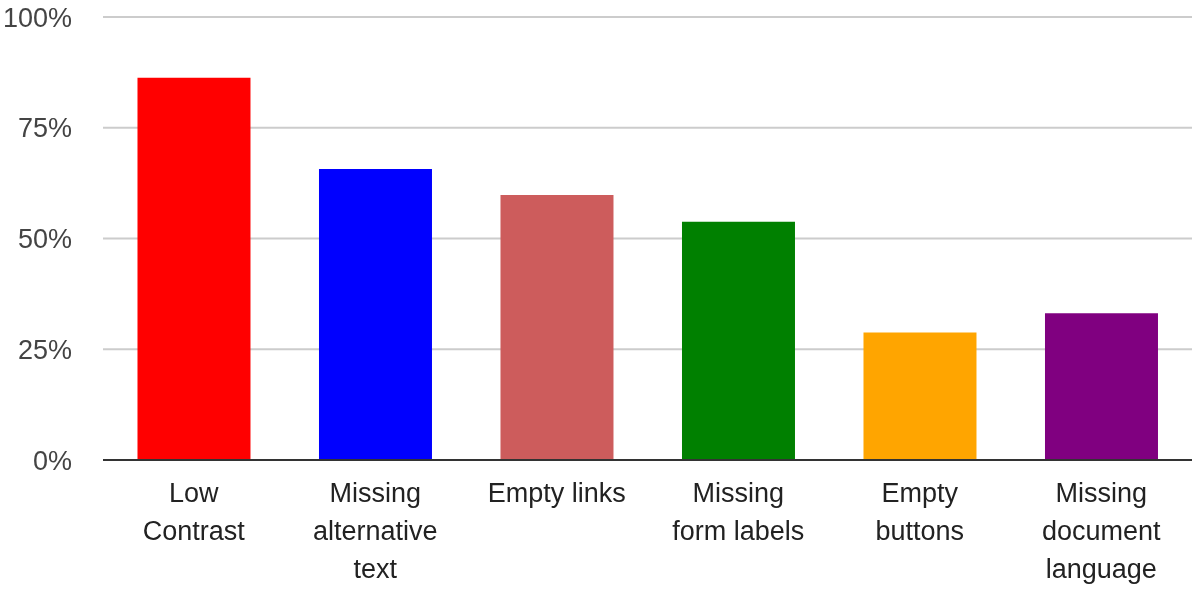 The height and width of the screenshot is (600, 1200). I want to click on x-tick-label: Empty links, so click(556, 493).